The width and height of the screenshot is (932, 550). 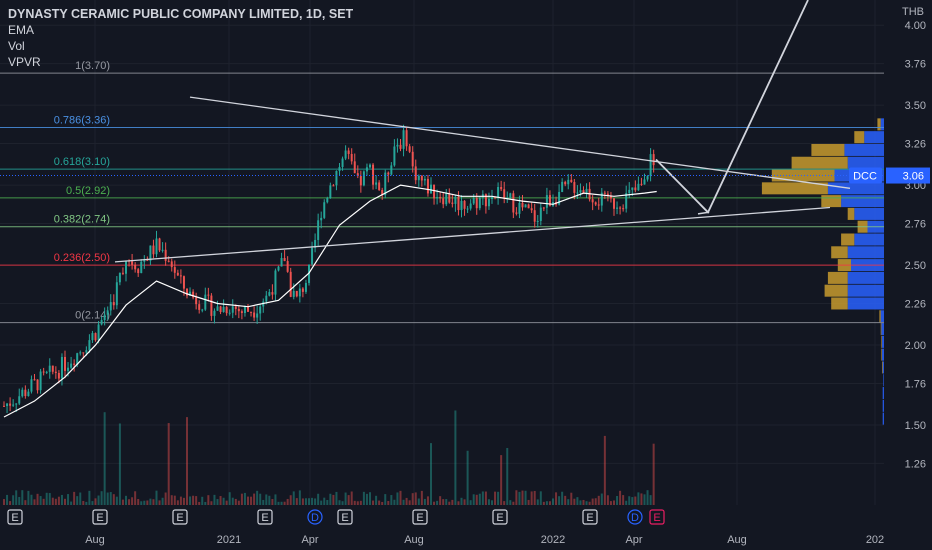 I want to click on price-tick-label: 2.00, so click(x=915, y=346).